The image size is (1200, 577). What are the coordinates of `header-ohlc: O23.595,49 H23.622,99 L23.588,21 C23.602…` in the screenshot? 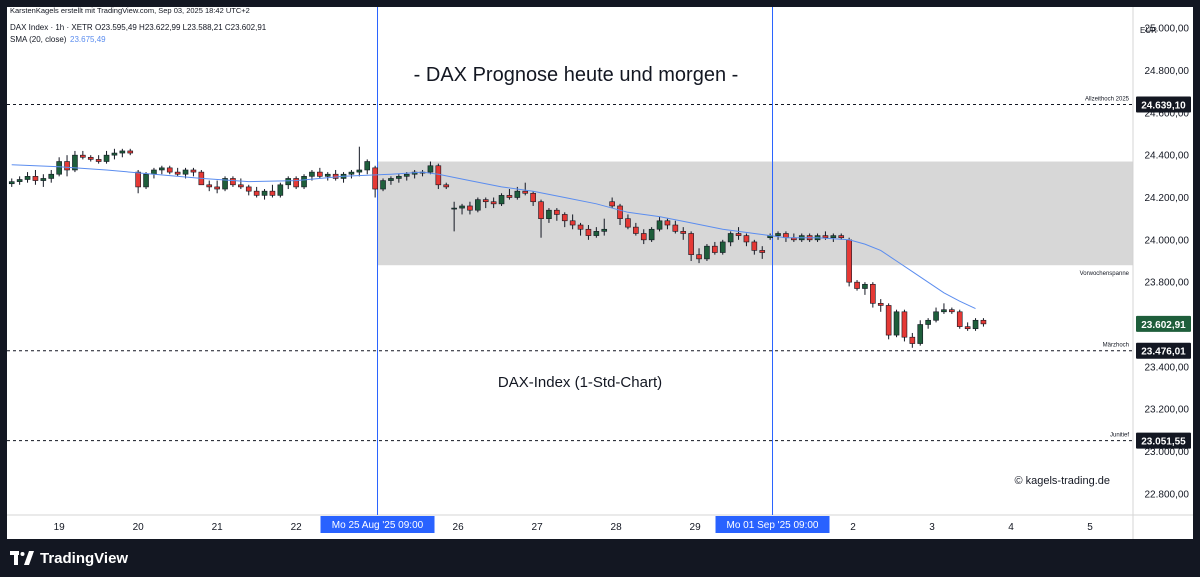 It's located at (181, 27).